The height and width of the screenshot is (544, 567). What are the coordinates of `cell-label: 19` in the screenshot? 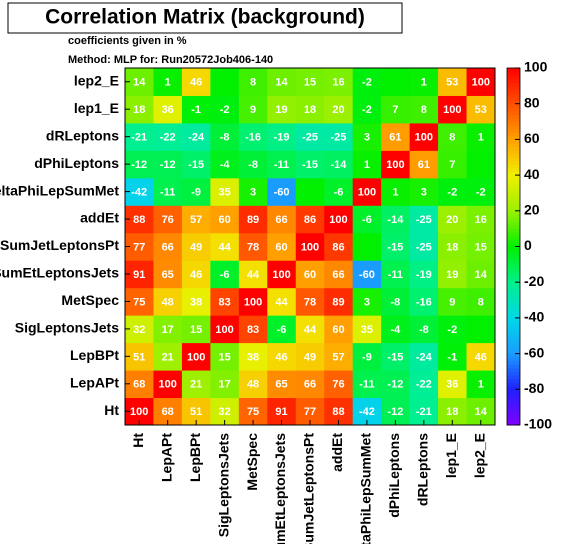 It's located at (452, 275).